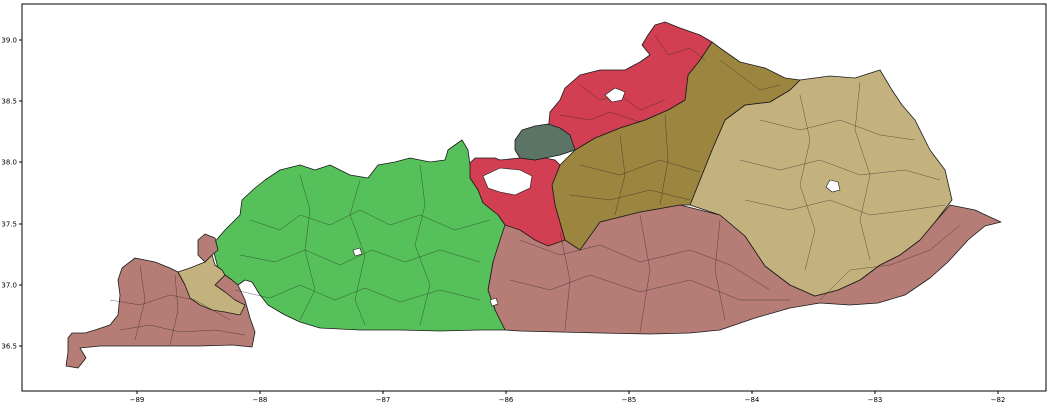 The width and height of the screenshot is (1051, 404). I want to click on paducah-notch, so click(208, 248).